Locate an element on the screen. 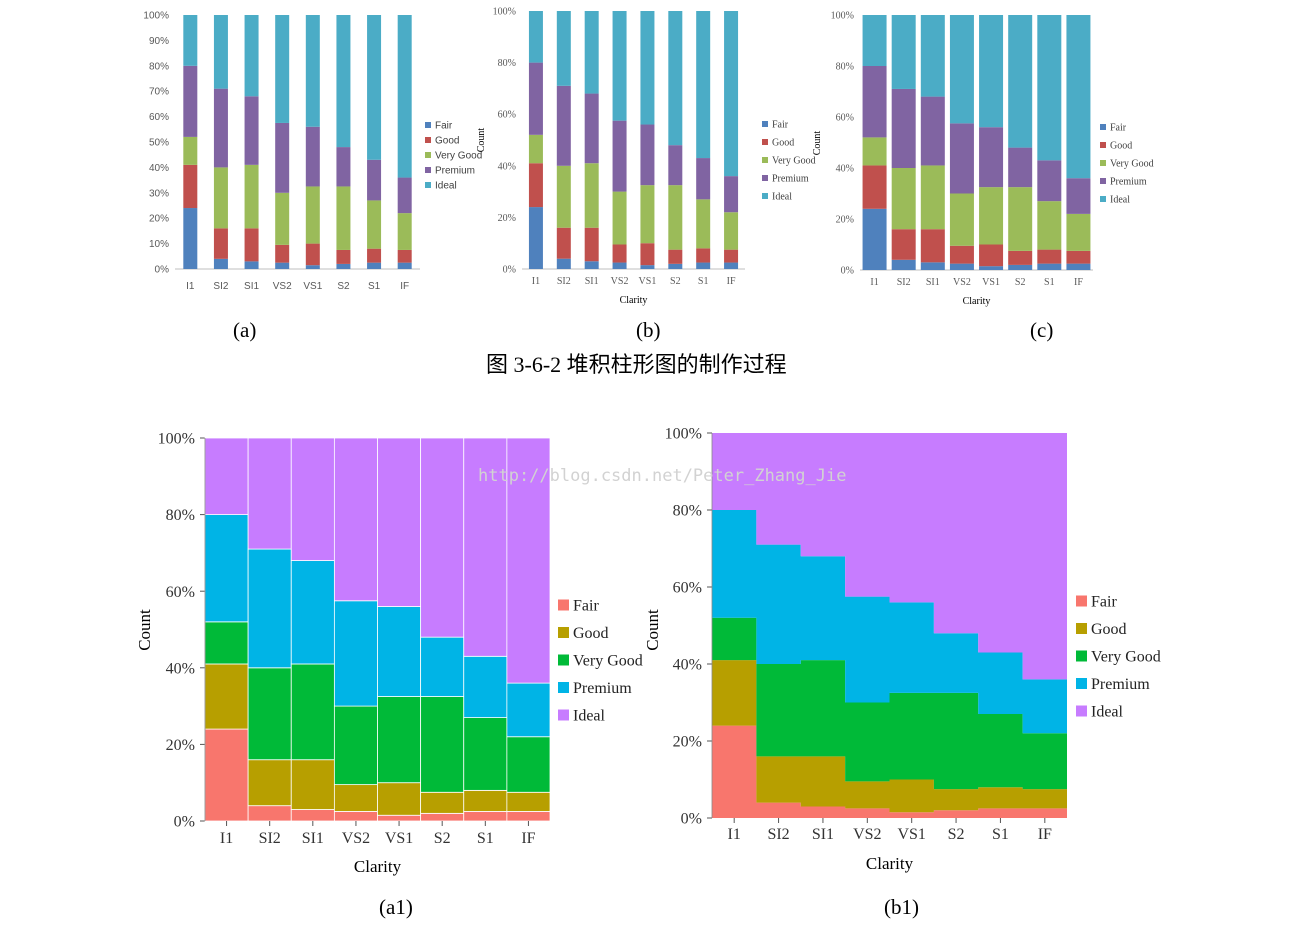  panel-label-a: (a) is located at coordinates (245, 330).